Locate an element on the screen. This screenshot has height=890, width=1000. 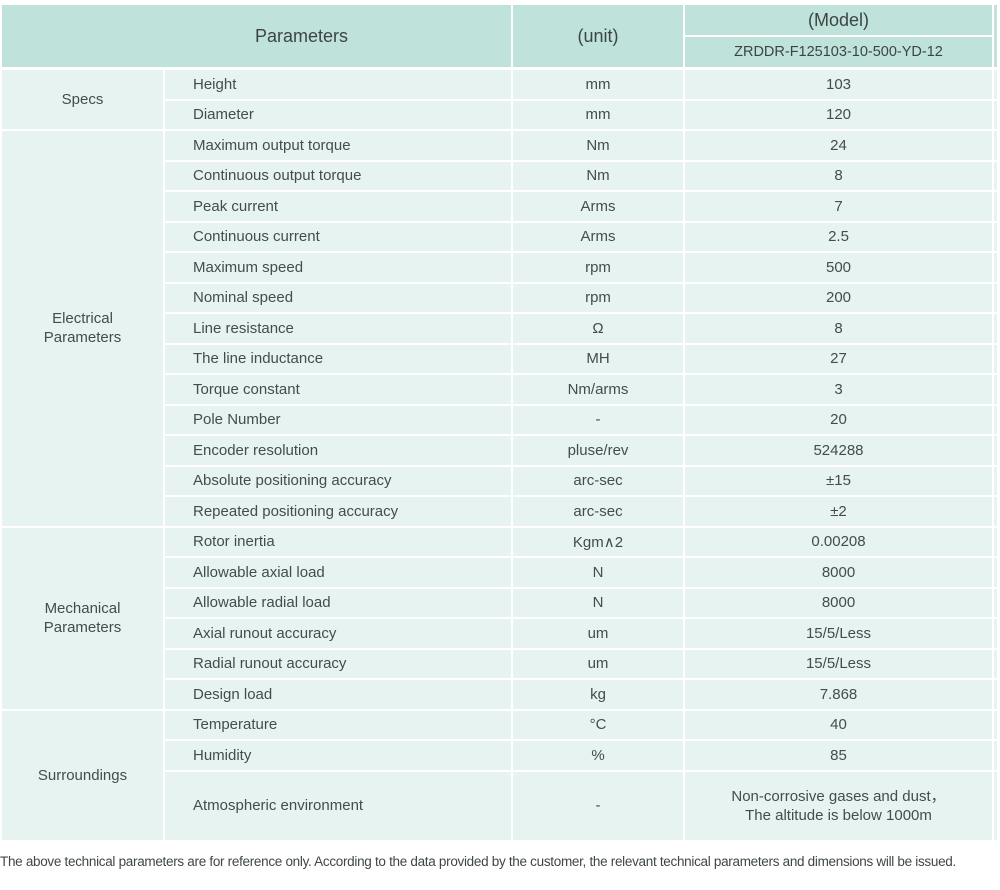
parameter-name-cell: Maximum output torque is located at coordinates (338, 145).